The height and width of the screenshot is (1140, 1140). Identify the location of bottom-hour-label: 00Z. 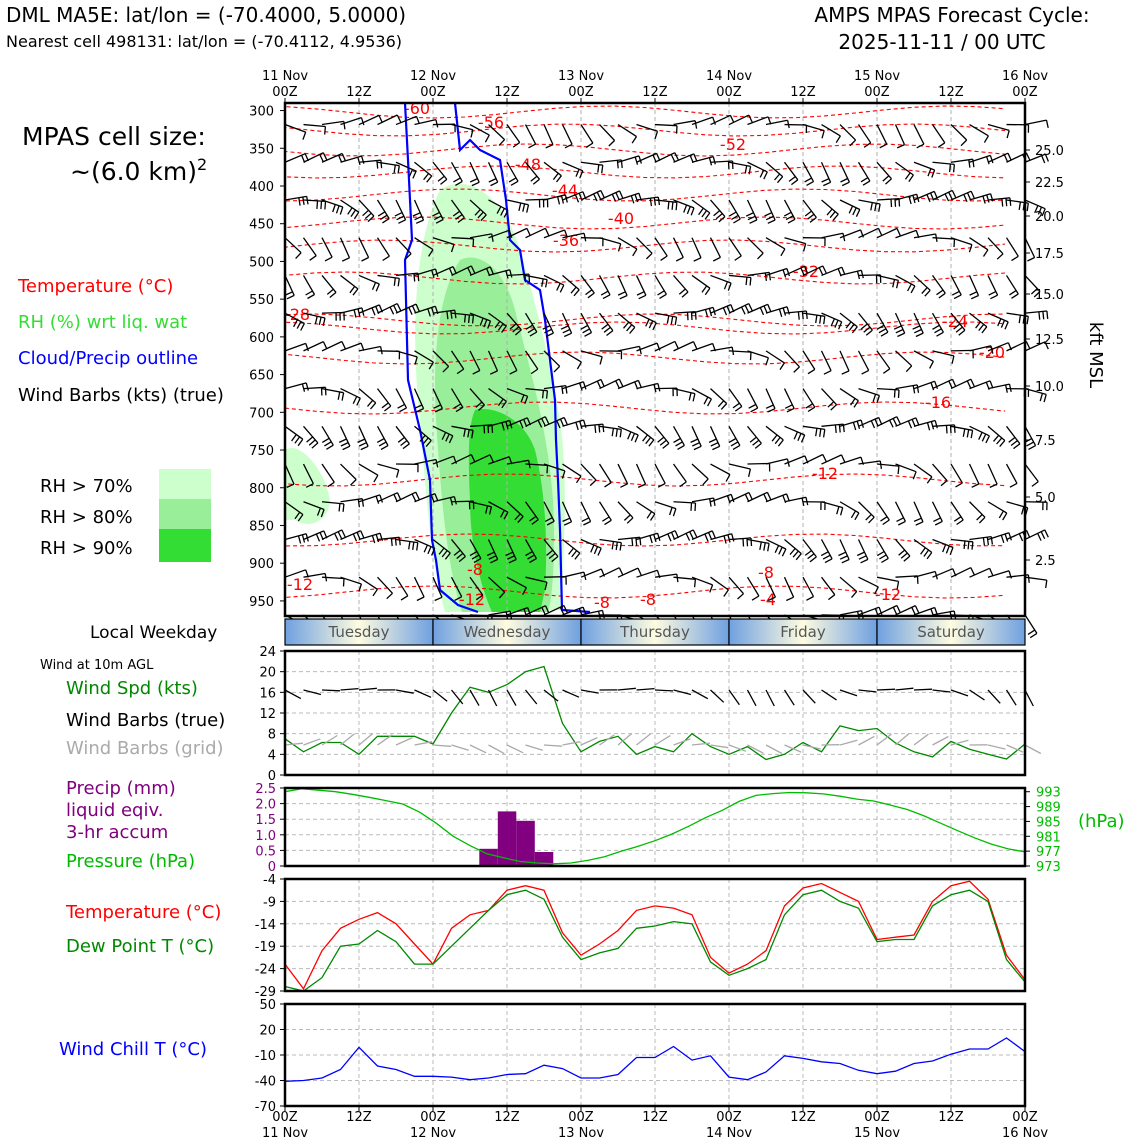
(729, 1117).